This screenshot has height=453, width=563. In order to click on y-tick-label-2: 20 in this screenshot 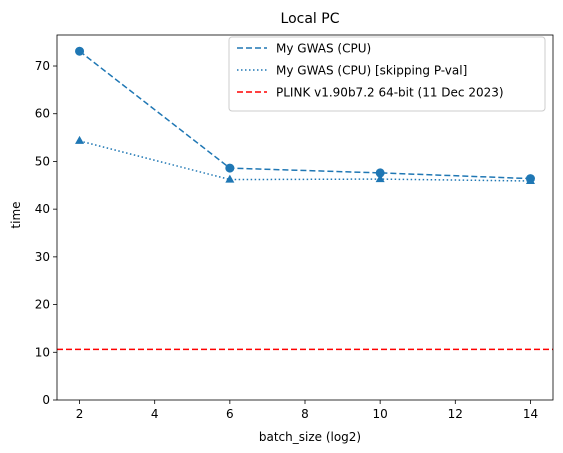, I will do `click(42, 305)`.